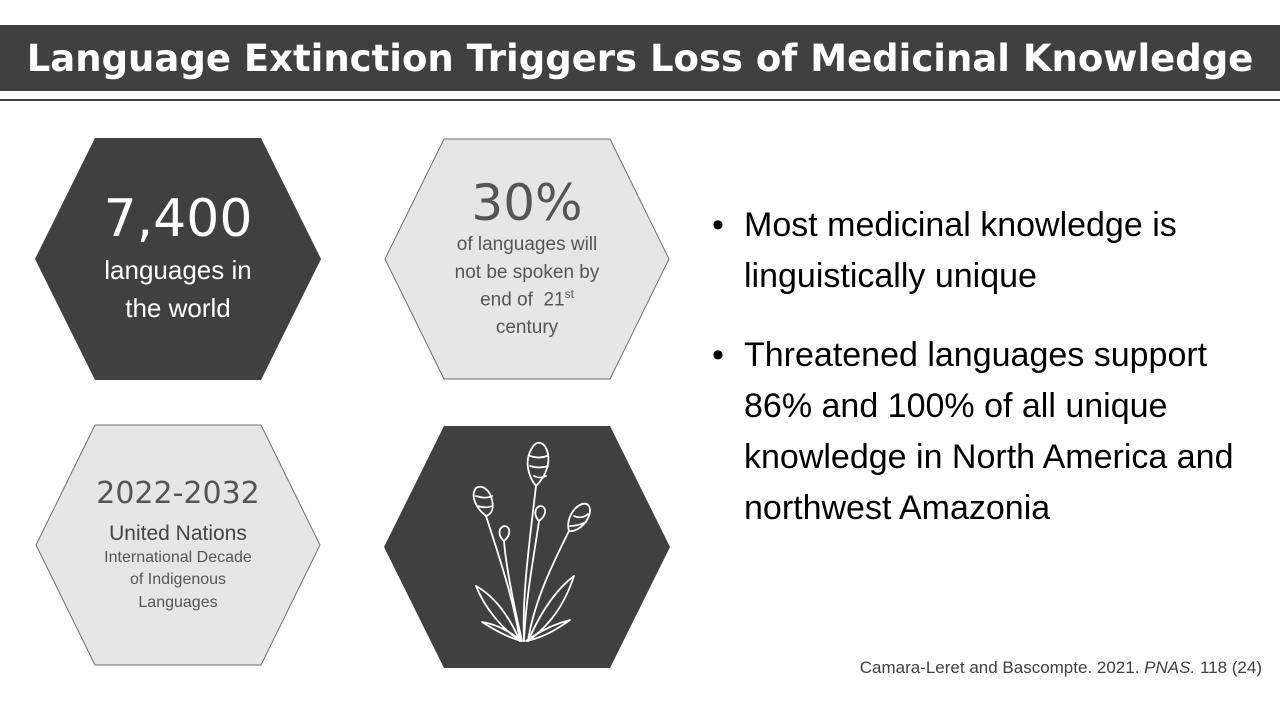  I want to click on extinction-line4: century, so click(527, 328).